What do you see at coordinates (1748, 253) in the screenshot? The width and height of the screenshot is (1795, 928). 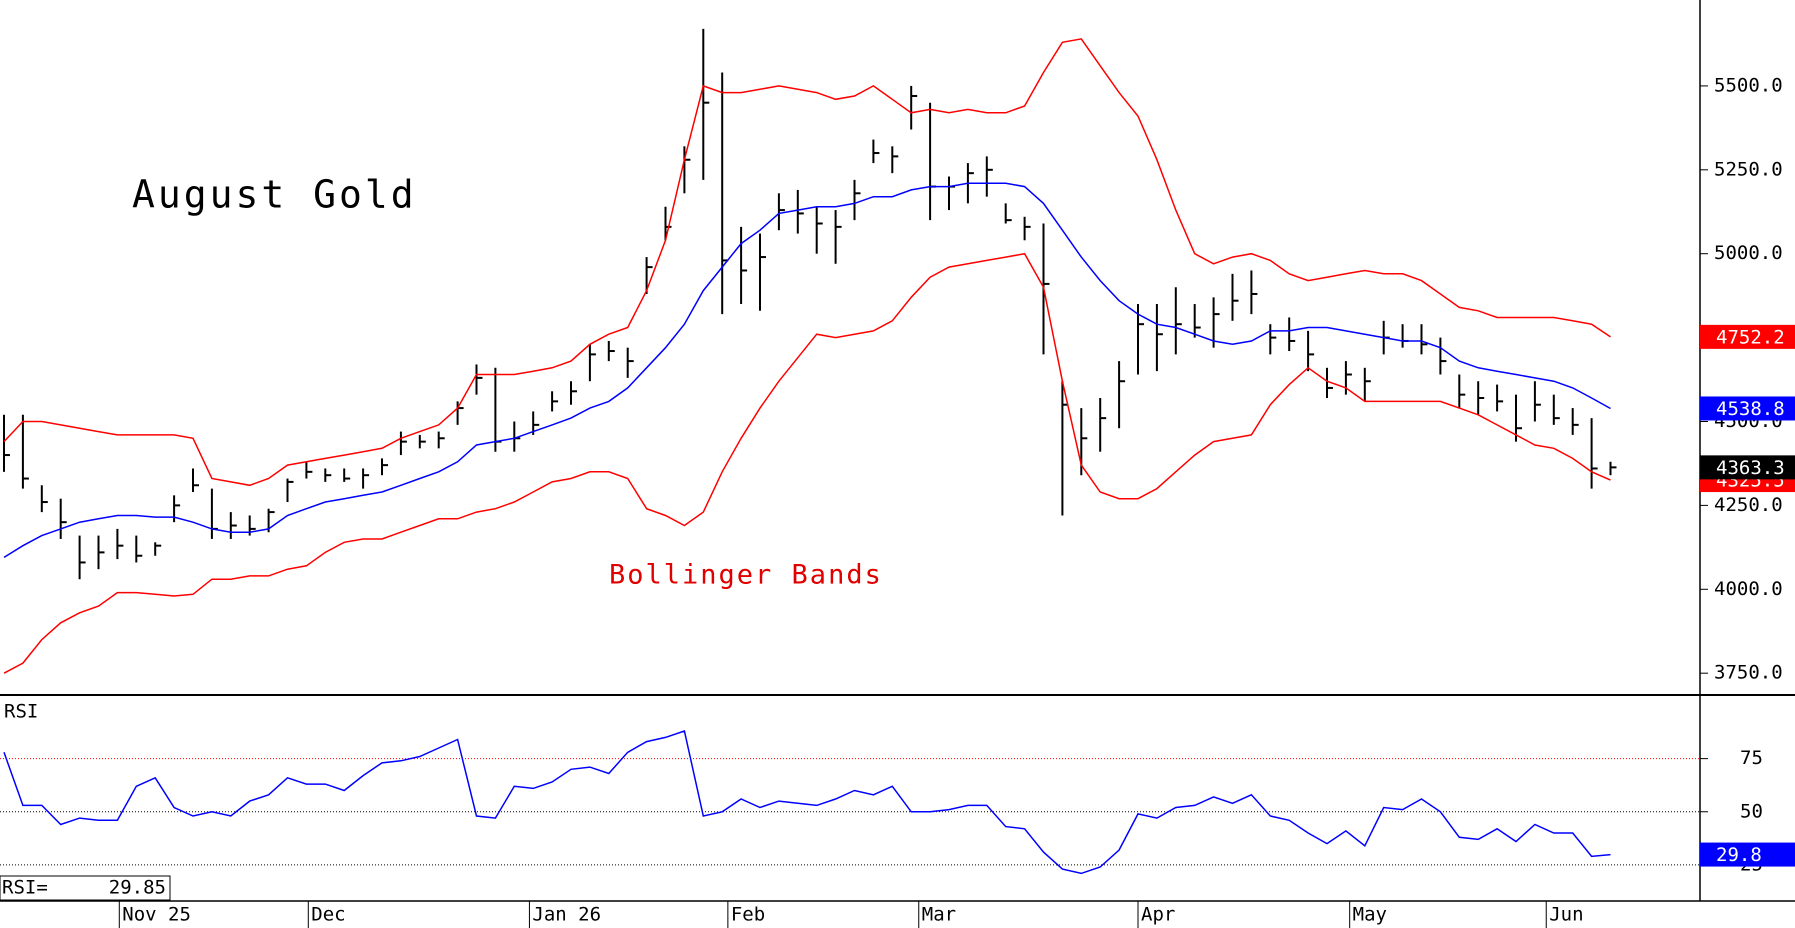 I see `y-tick-label: 5000.0` at bounding box center [1748, 253].